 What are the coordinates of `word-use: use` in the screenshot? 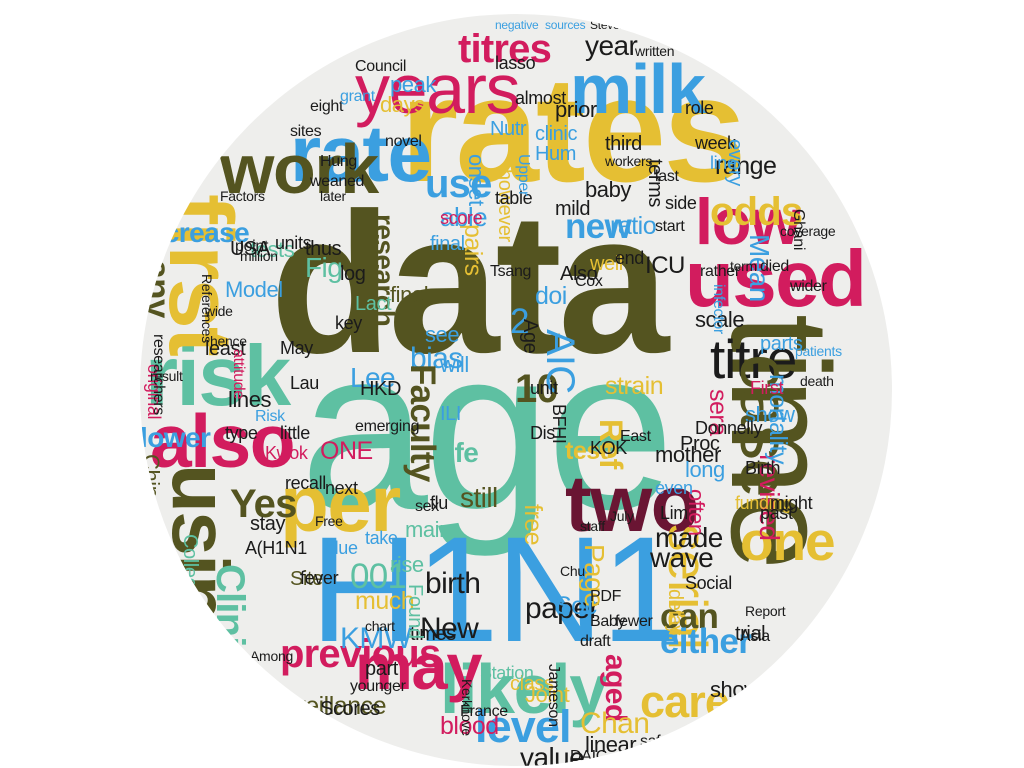 It's located at (458, 184).